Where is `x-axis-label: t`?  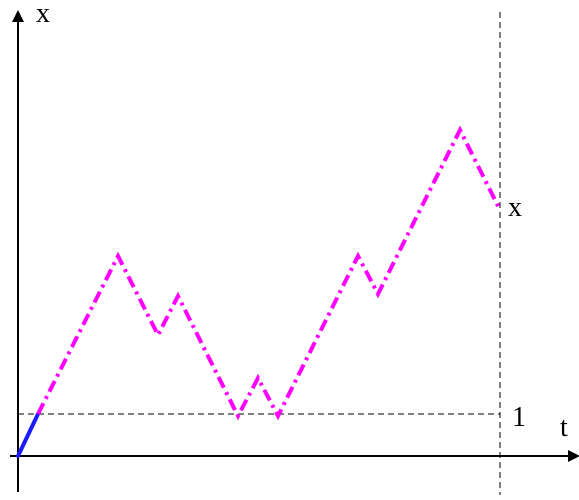 x-axis-label: t is located at coordinates (564, 427).